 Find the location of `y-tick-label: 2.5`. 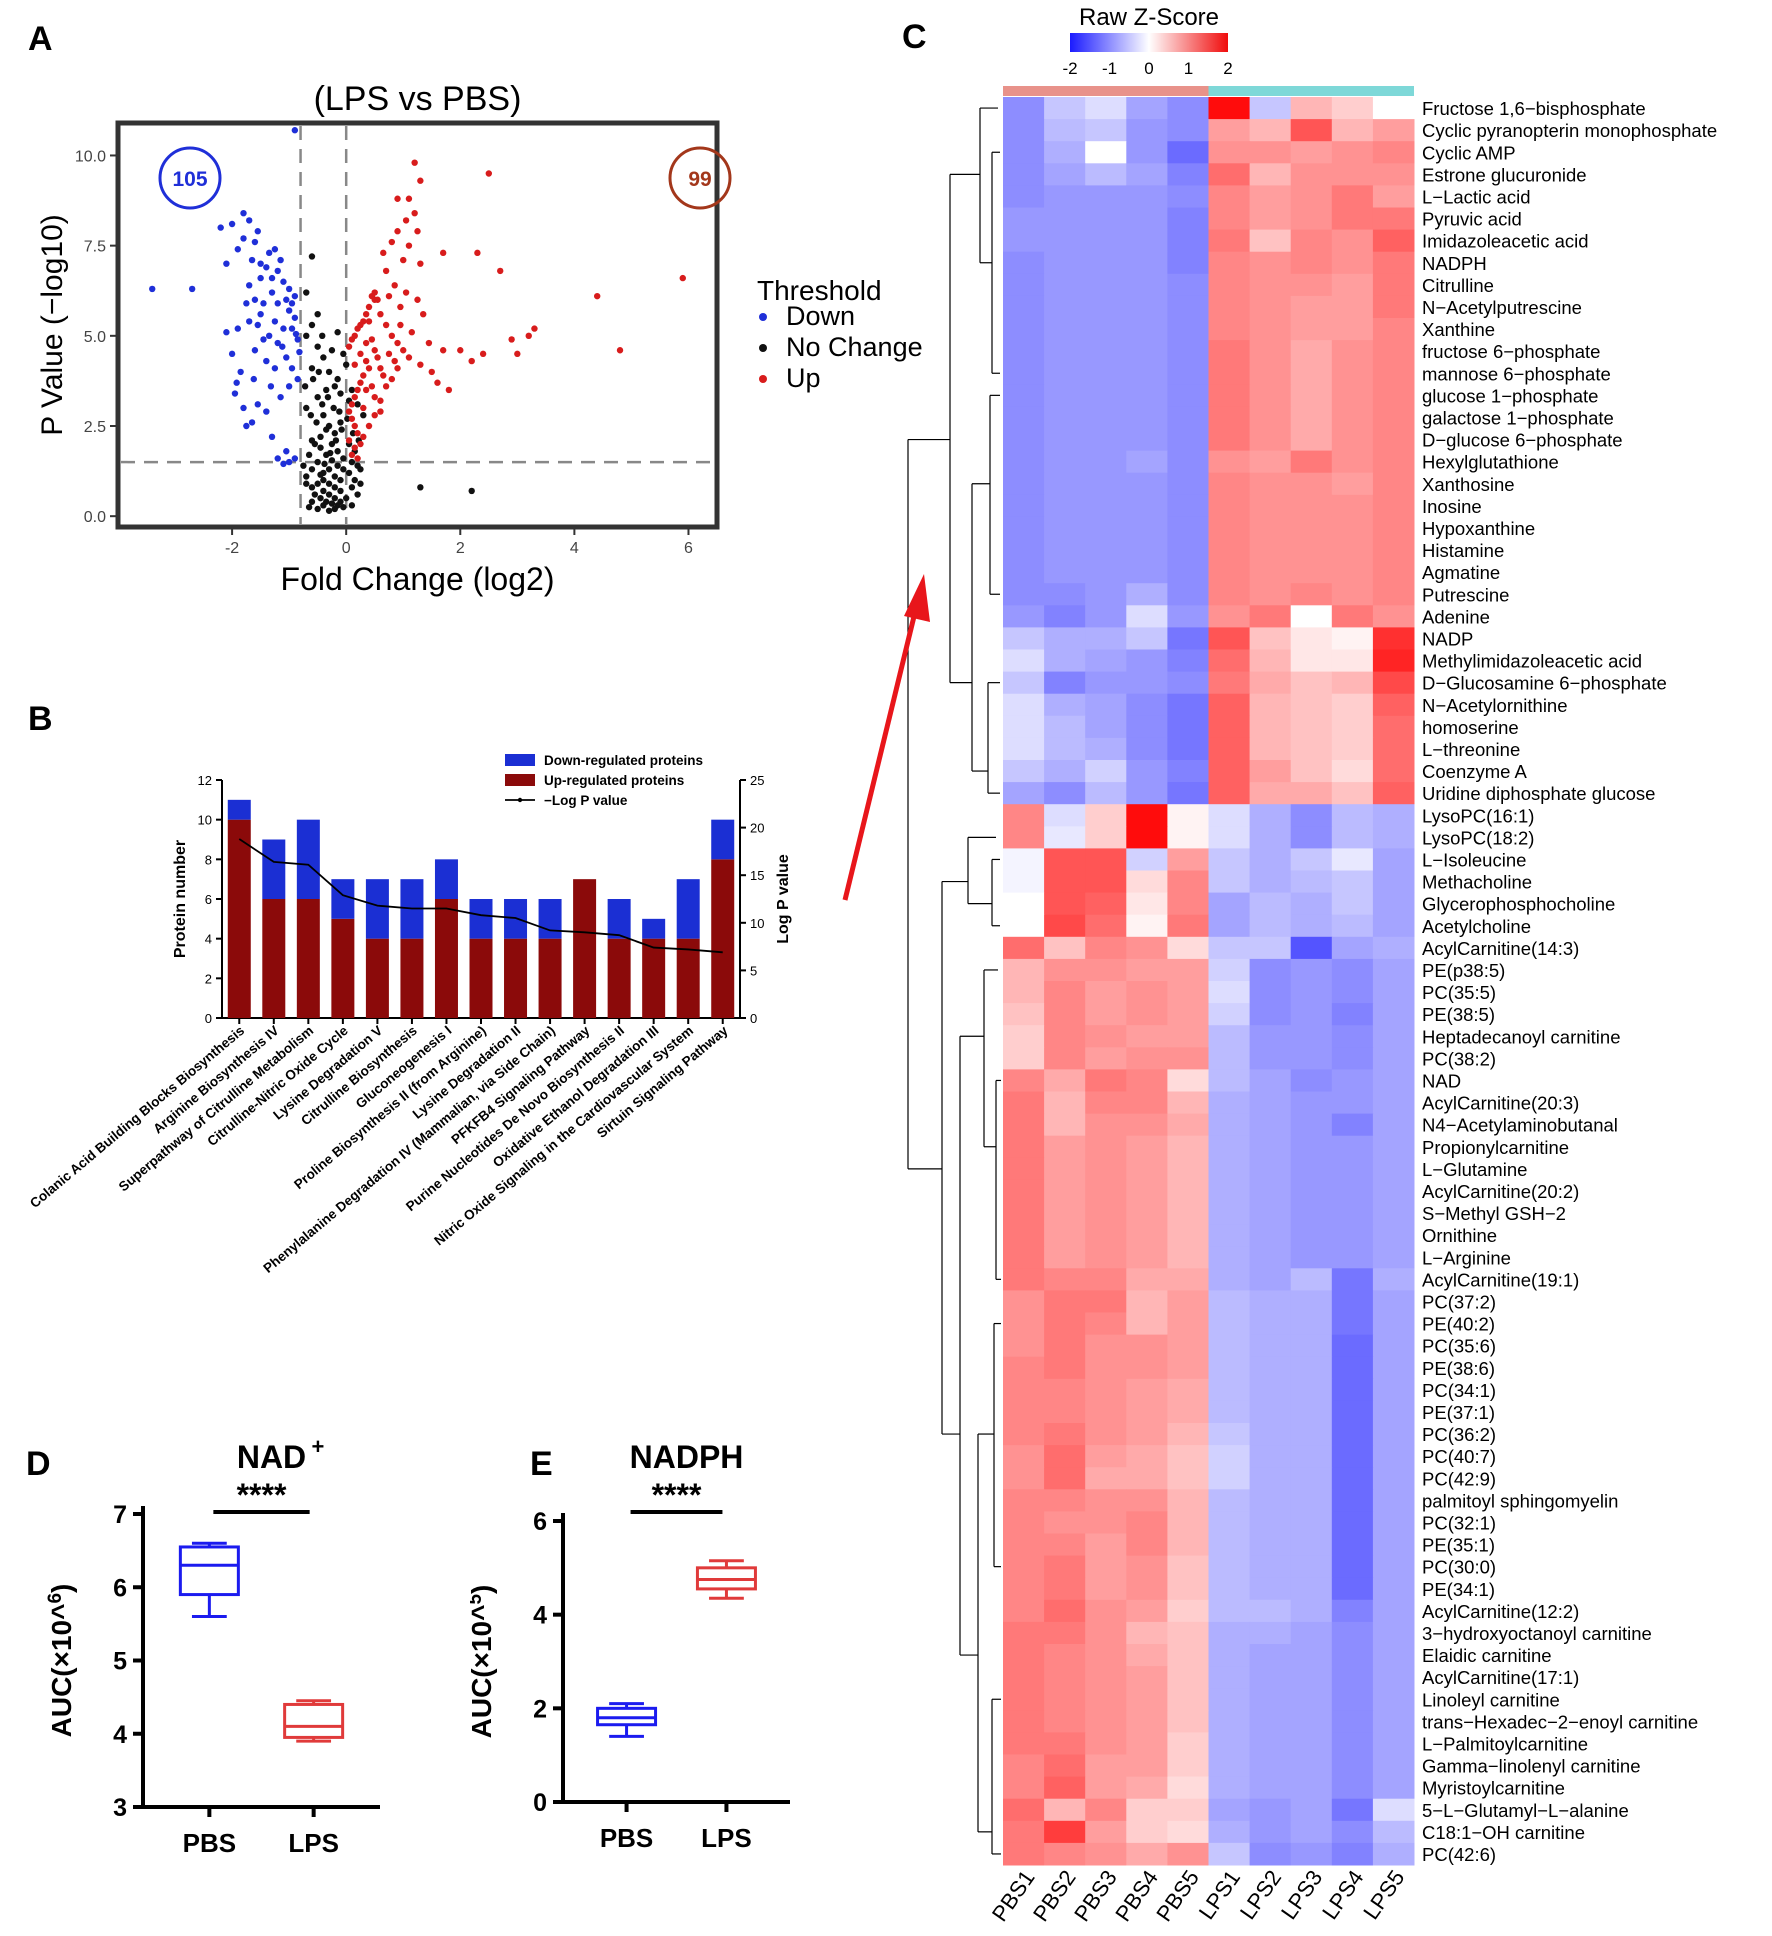

y-tick-label: 2.5 is located at coordinates (95, 427).